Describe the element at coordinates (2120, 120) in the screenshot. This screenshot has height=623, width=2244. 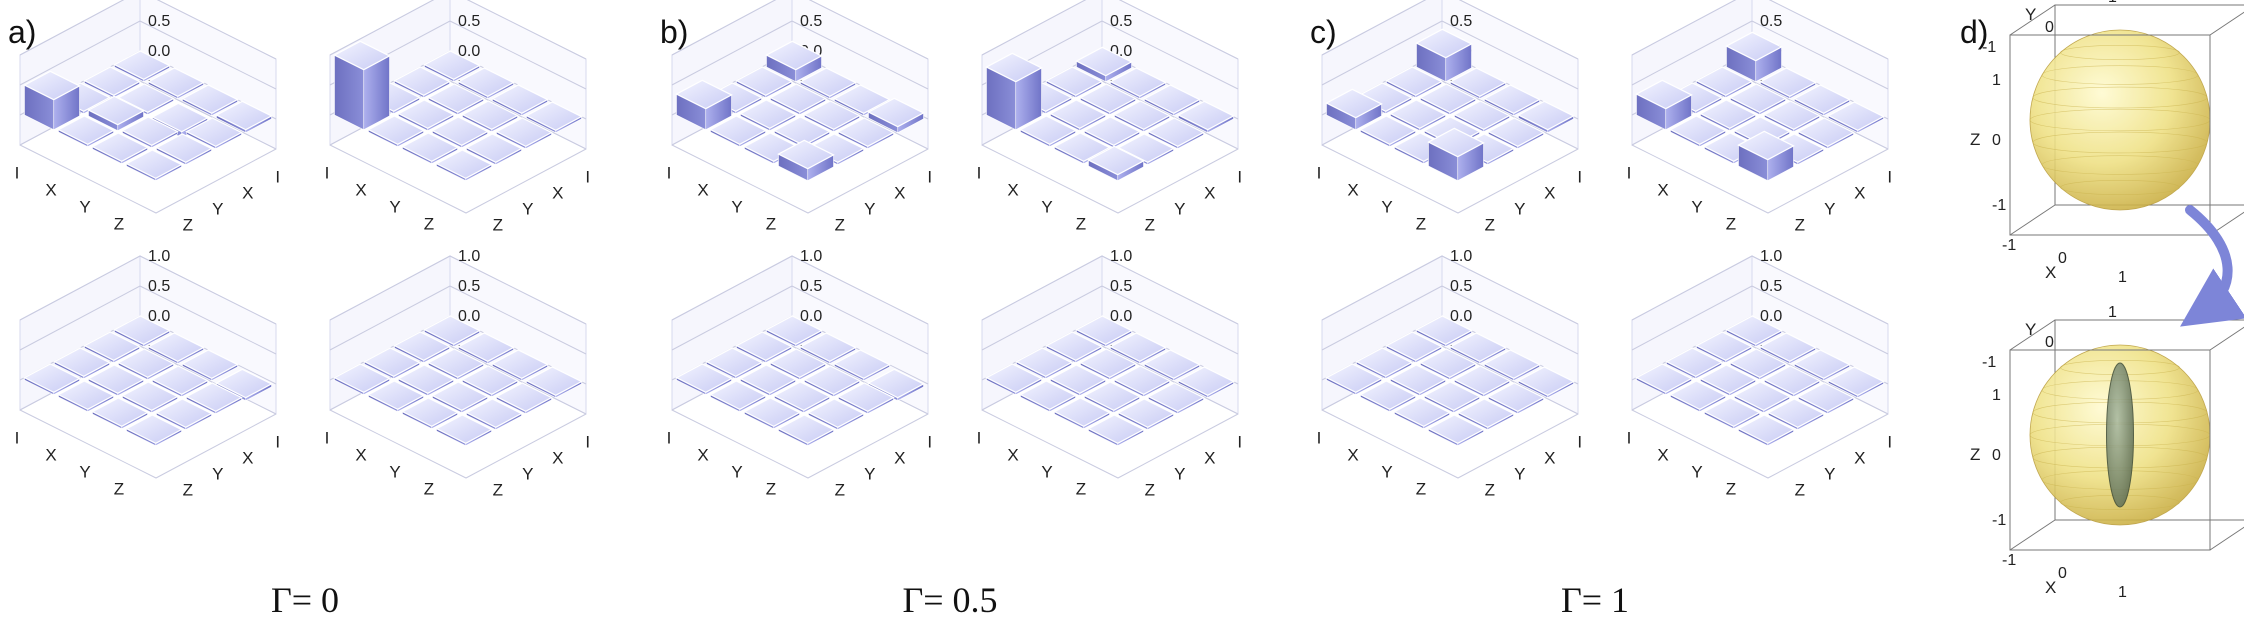
I see `sphere-surface` at that location.